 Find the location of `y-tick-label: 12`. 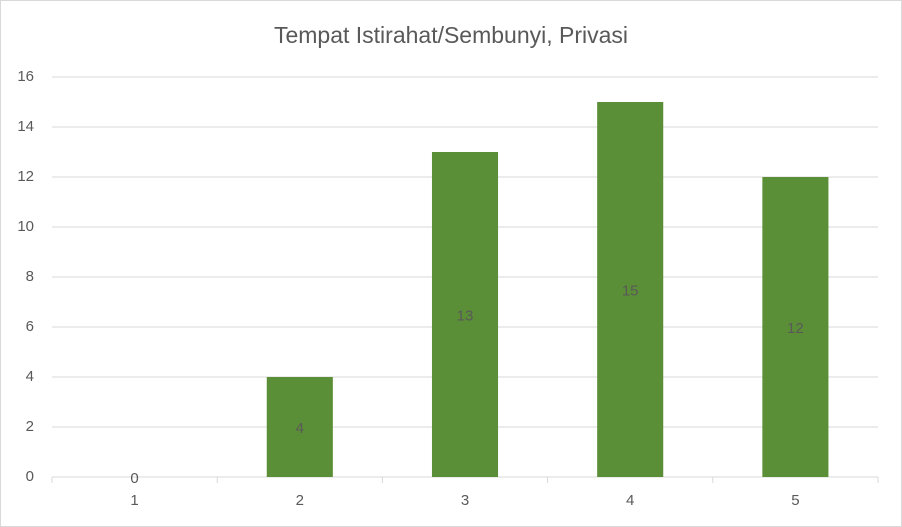

y-tick-label: 12 is located at coordinates (25, 176).